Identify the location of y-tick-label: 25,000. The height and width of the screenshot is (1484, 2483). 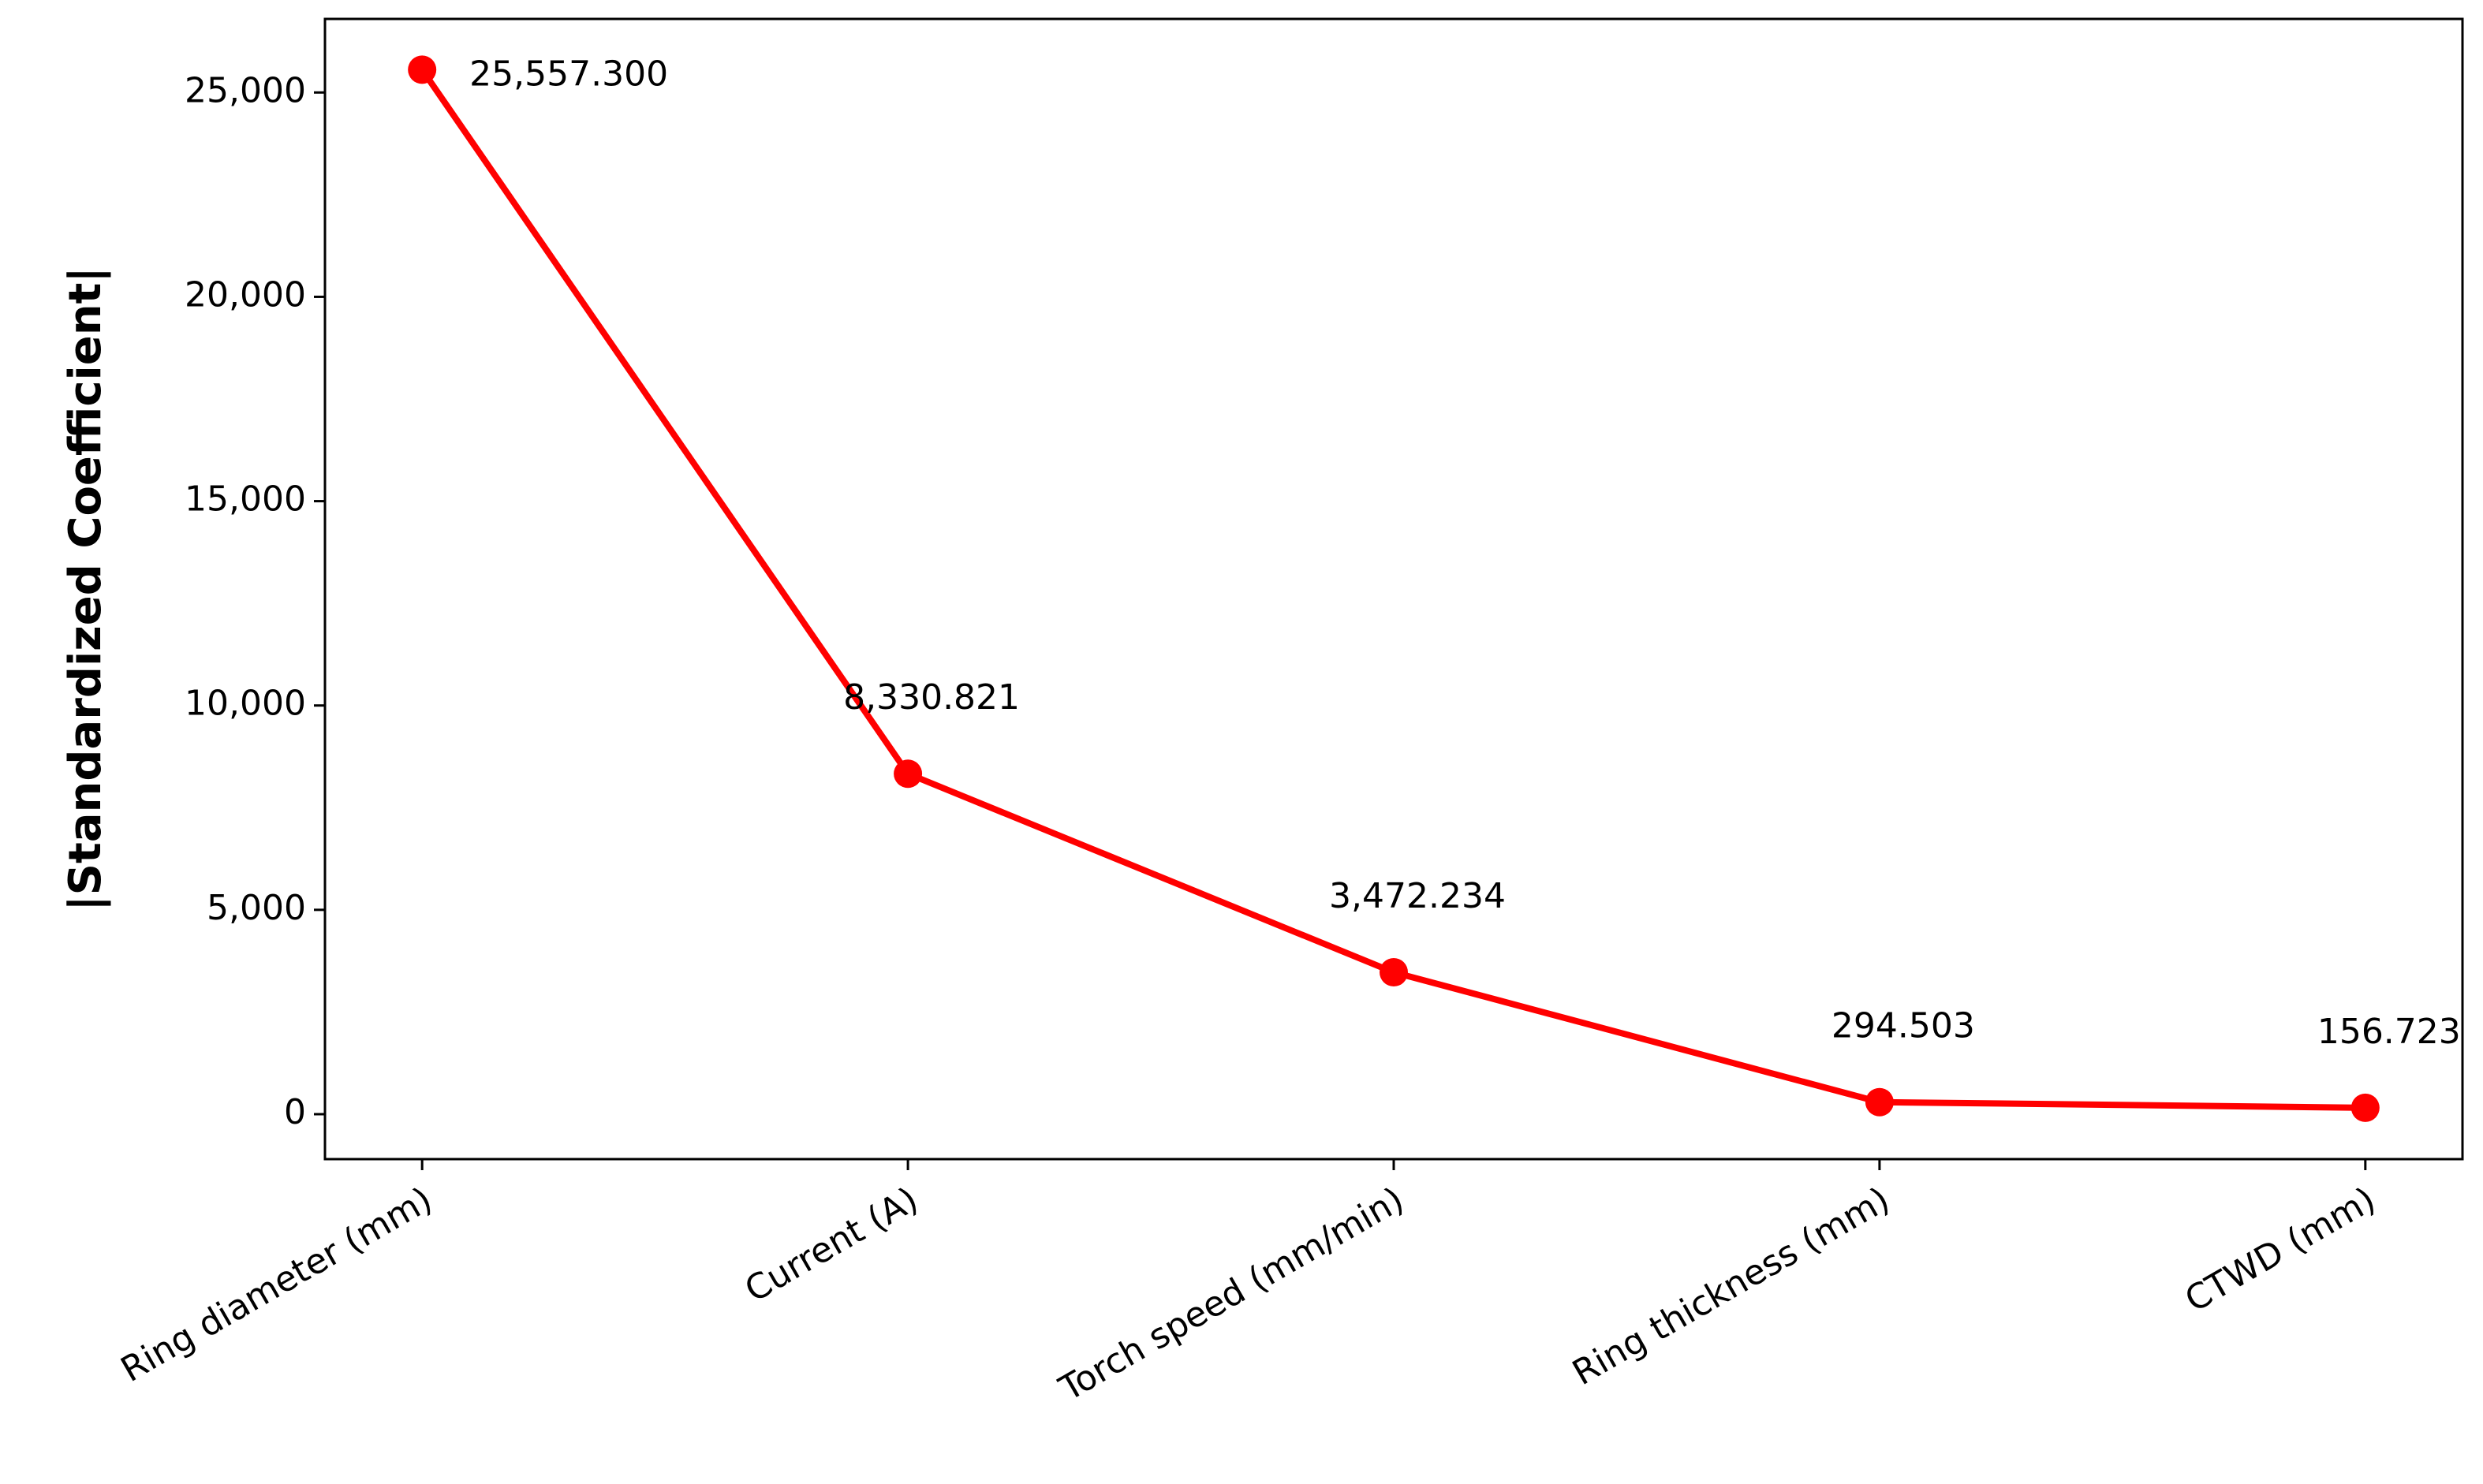
(245, 90).